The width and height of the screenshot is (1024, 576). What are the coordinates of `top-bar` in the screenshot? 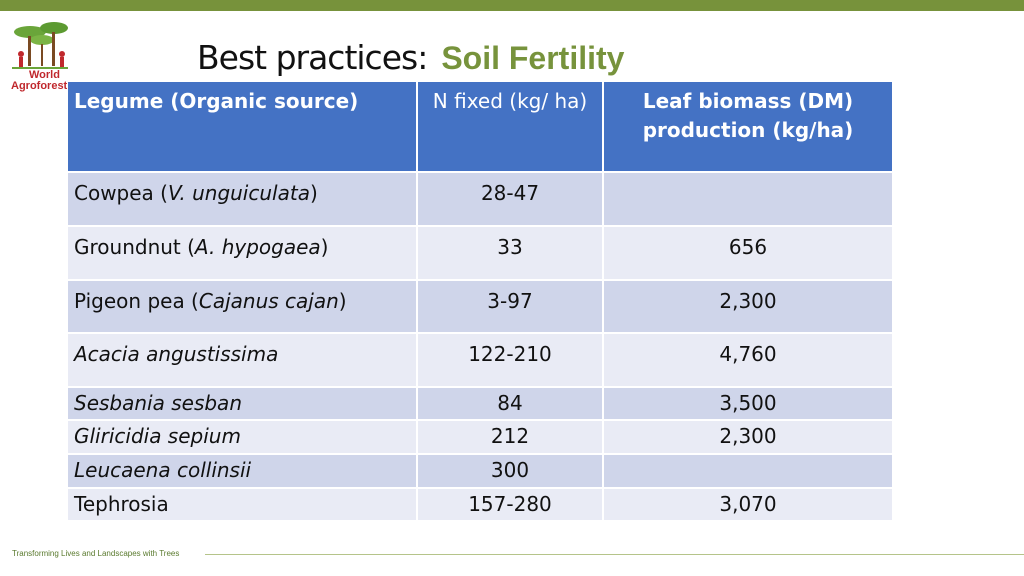 It's located at (512, 5).